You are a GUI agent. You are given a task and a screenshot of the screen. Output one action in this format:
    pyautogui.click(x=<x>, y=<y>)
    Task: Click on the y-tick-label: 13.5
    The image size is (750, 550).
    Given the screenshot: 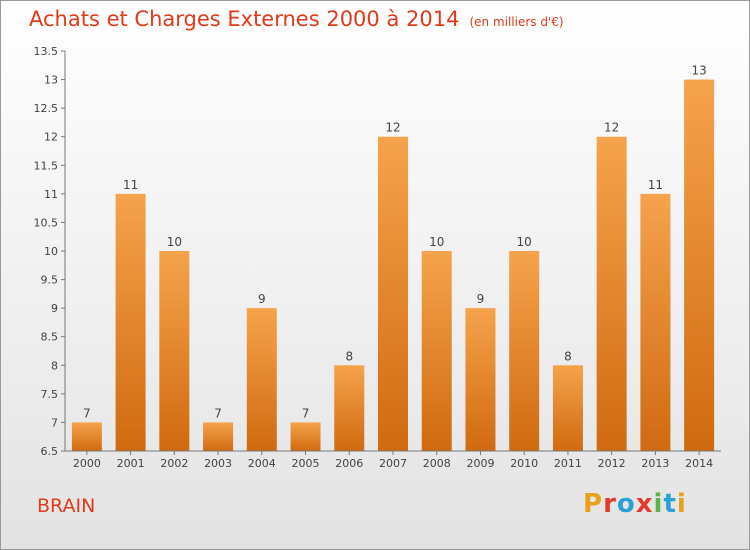 What is the action you would take?
    pyautogui.click(x=46, y=51)
    